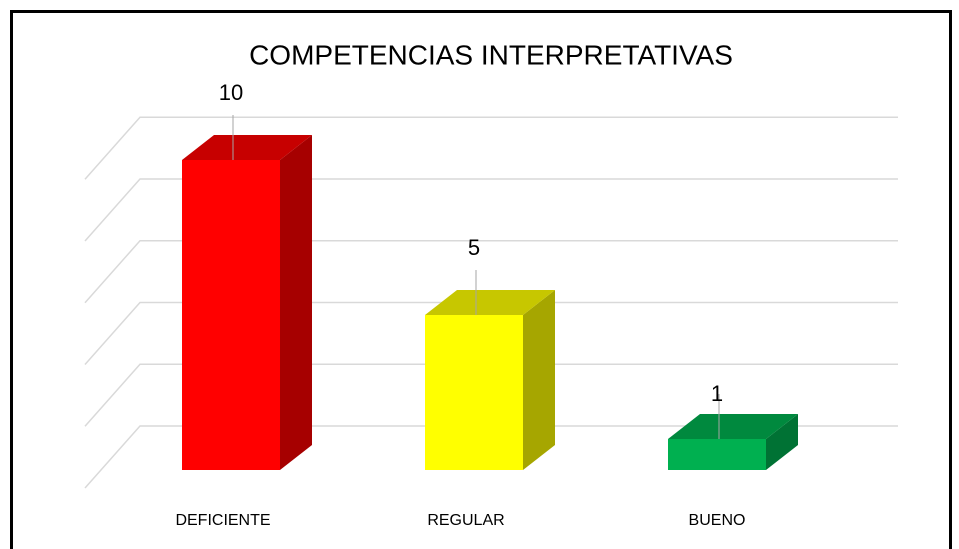 This screenshot has width=959, height=549. What do you see at coordinates (231, 92) in the screenshot?
I see `data-label: 10` at bounding box center [231, 92].